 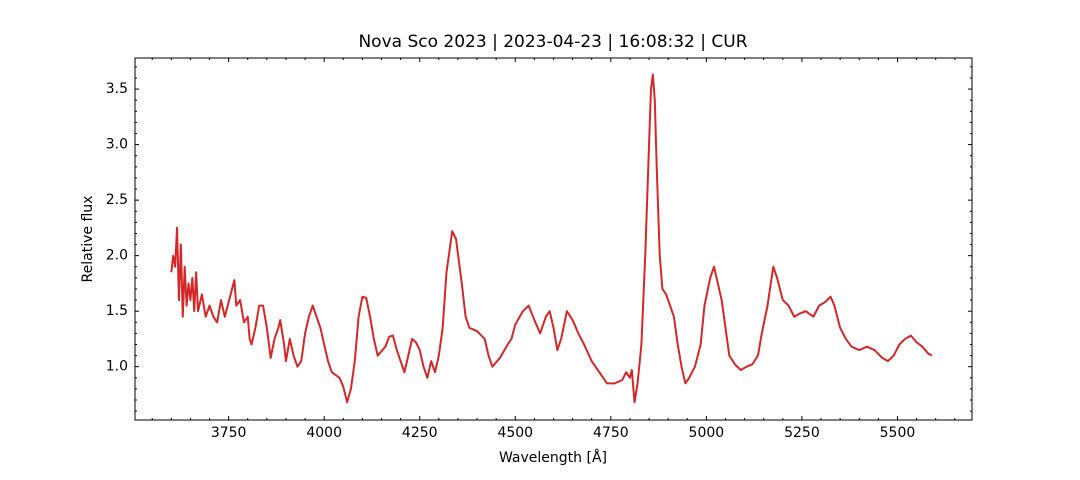 What do you see at coordinates (515, 433) in the screenshot?
I see `x-tick-label: 4500` at bounding box center [515, 433].